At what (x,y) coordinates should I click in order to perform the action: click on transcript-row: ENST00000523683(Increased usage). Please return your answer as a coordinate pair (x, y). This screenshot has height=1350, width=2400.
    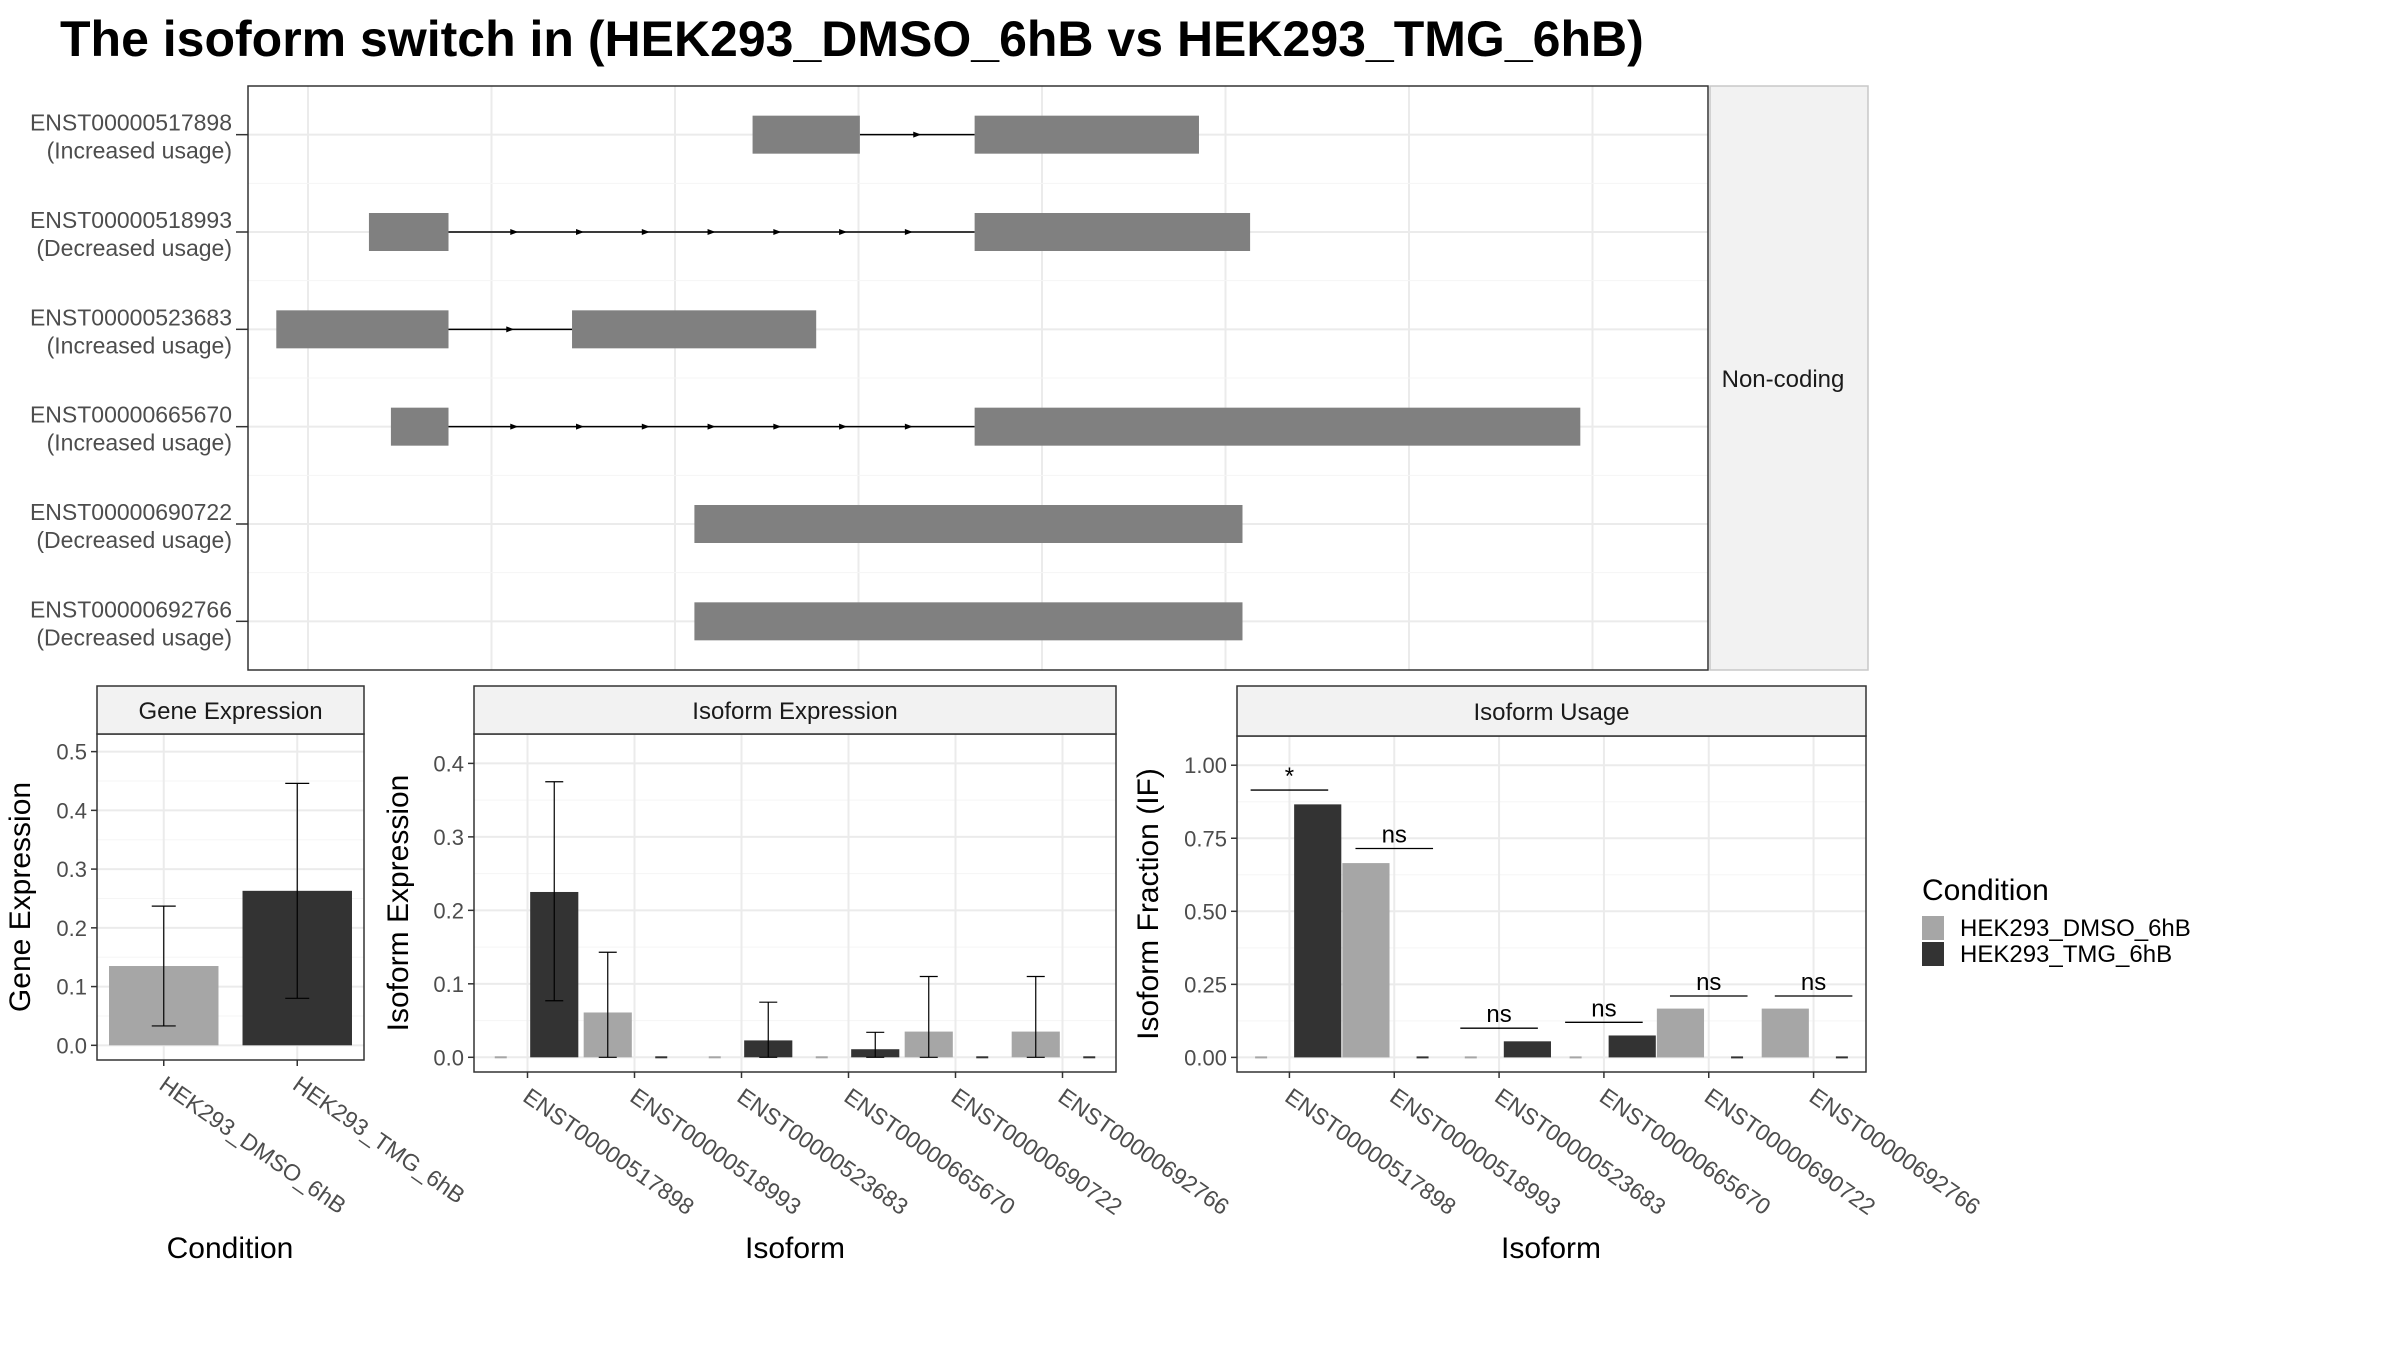
    Looking at the image, I should click on (423, 331).